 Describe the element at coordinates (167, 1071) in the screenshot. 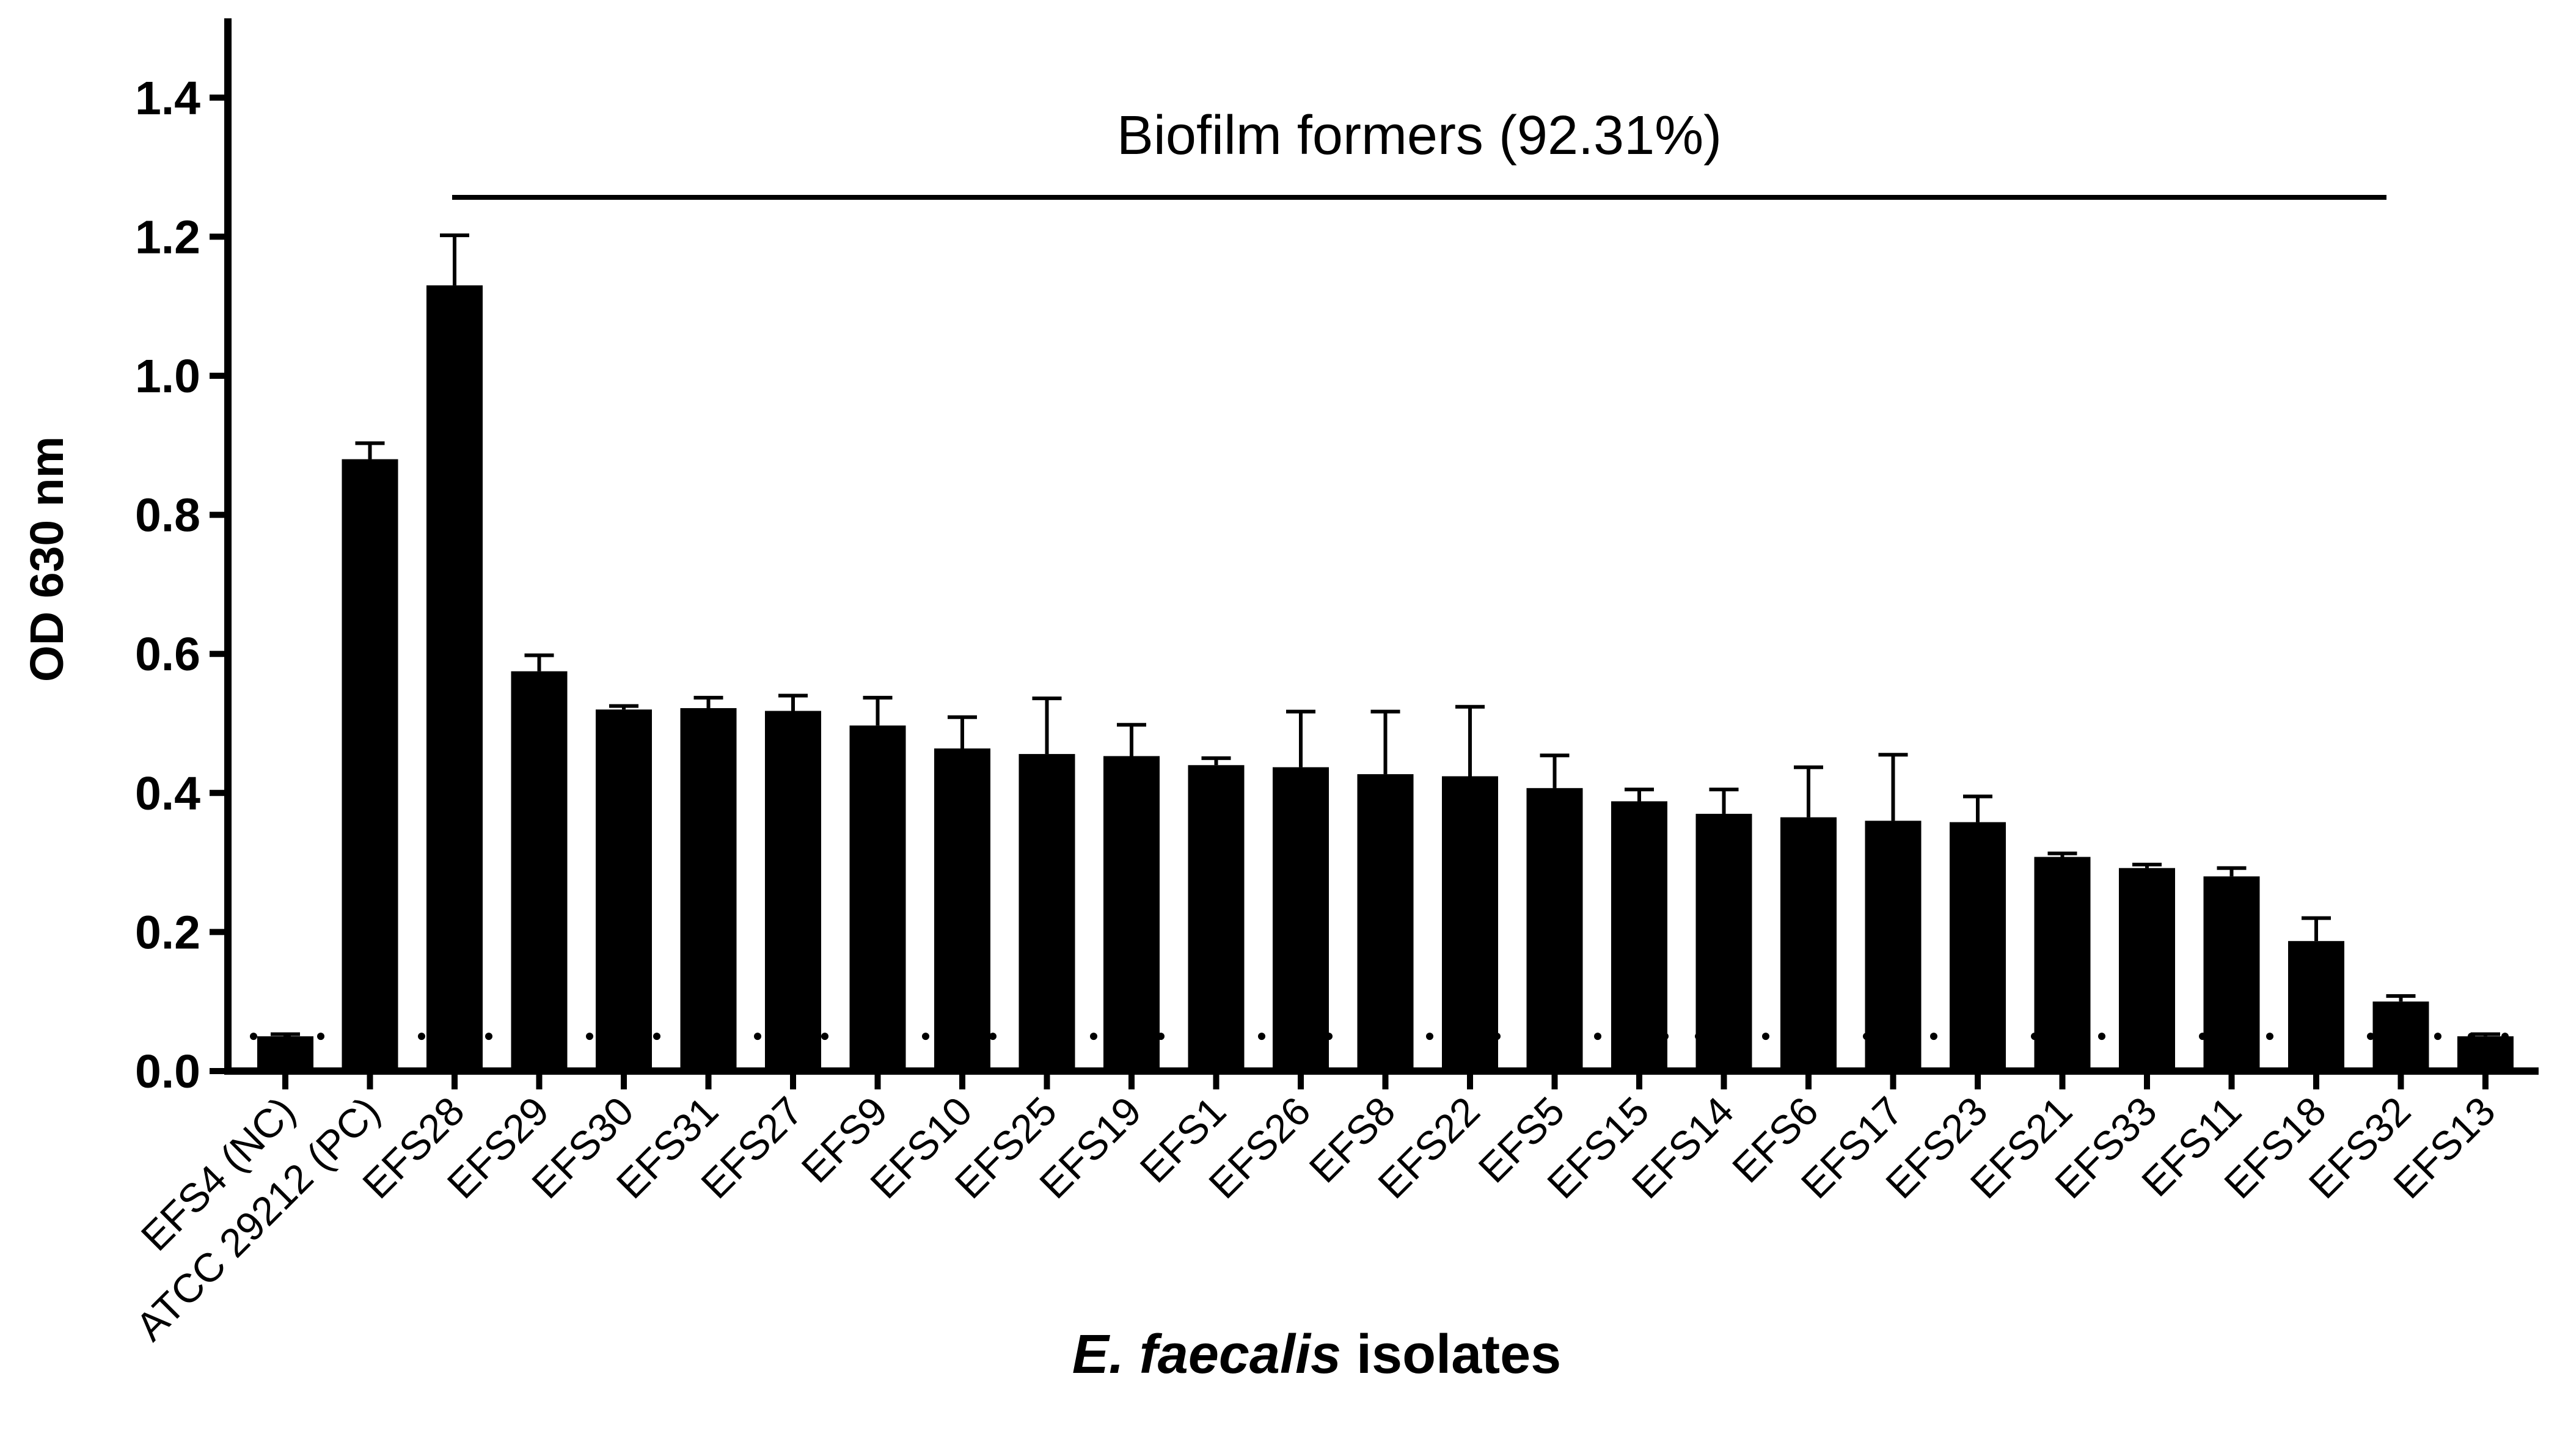

I see `y-tick-label: 0.0` at that location.